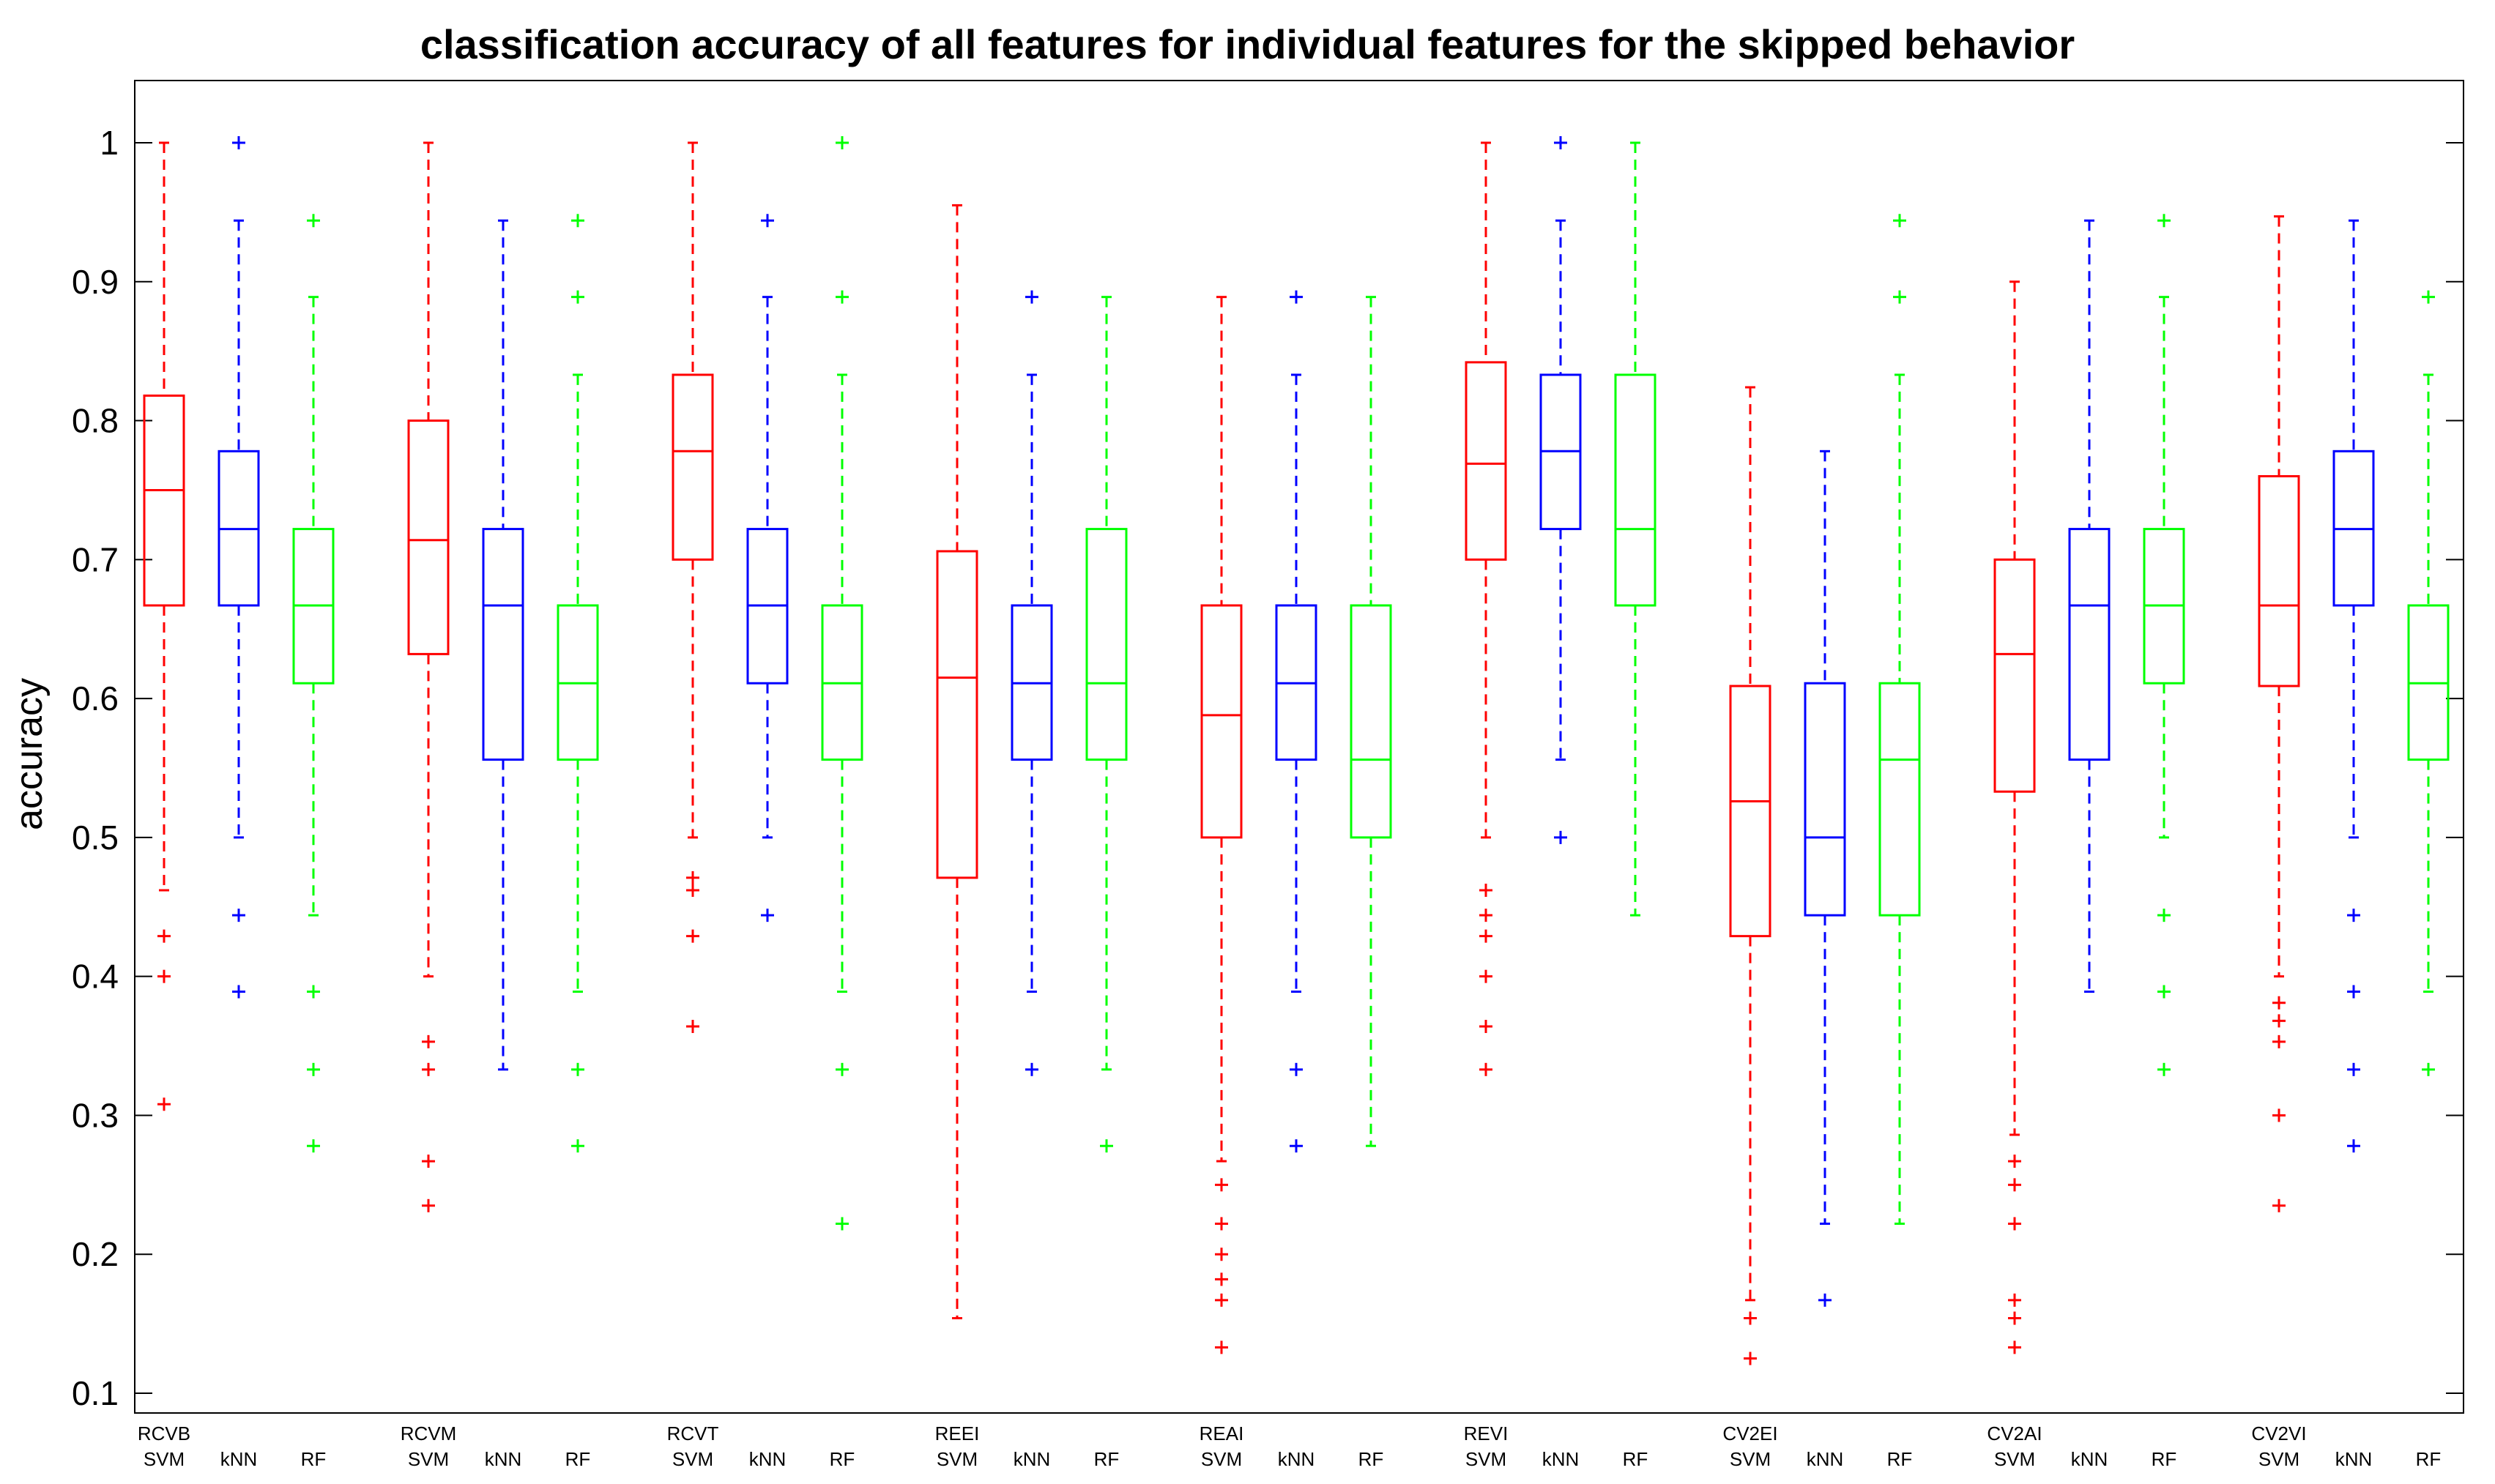  Describe the element at coordinates (238, 567) in the screenshot. I see `box-rcvb-knn` at that location.